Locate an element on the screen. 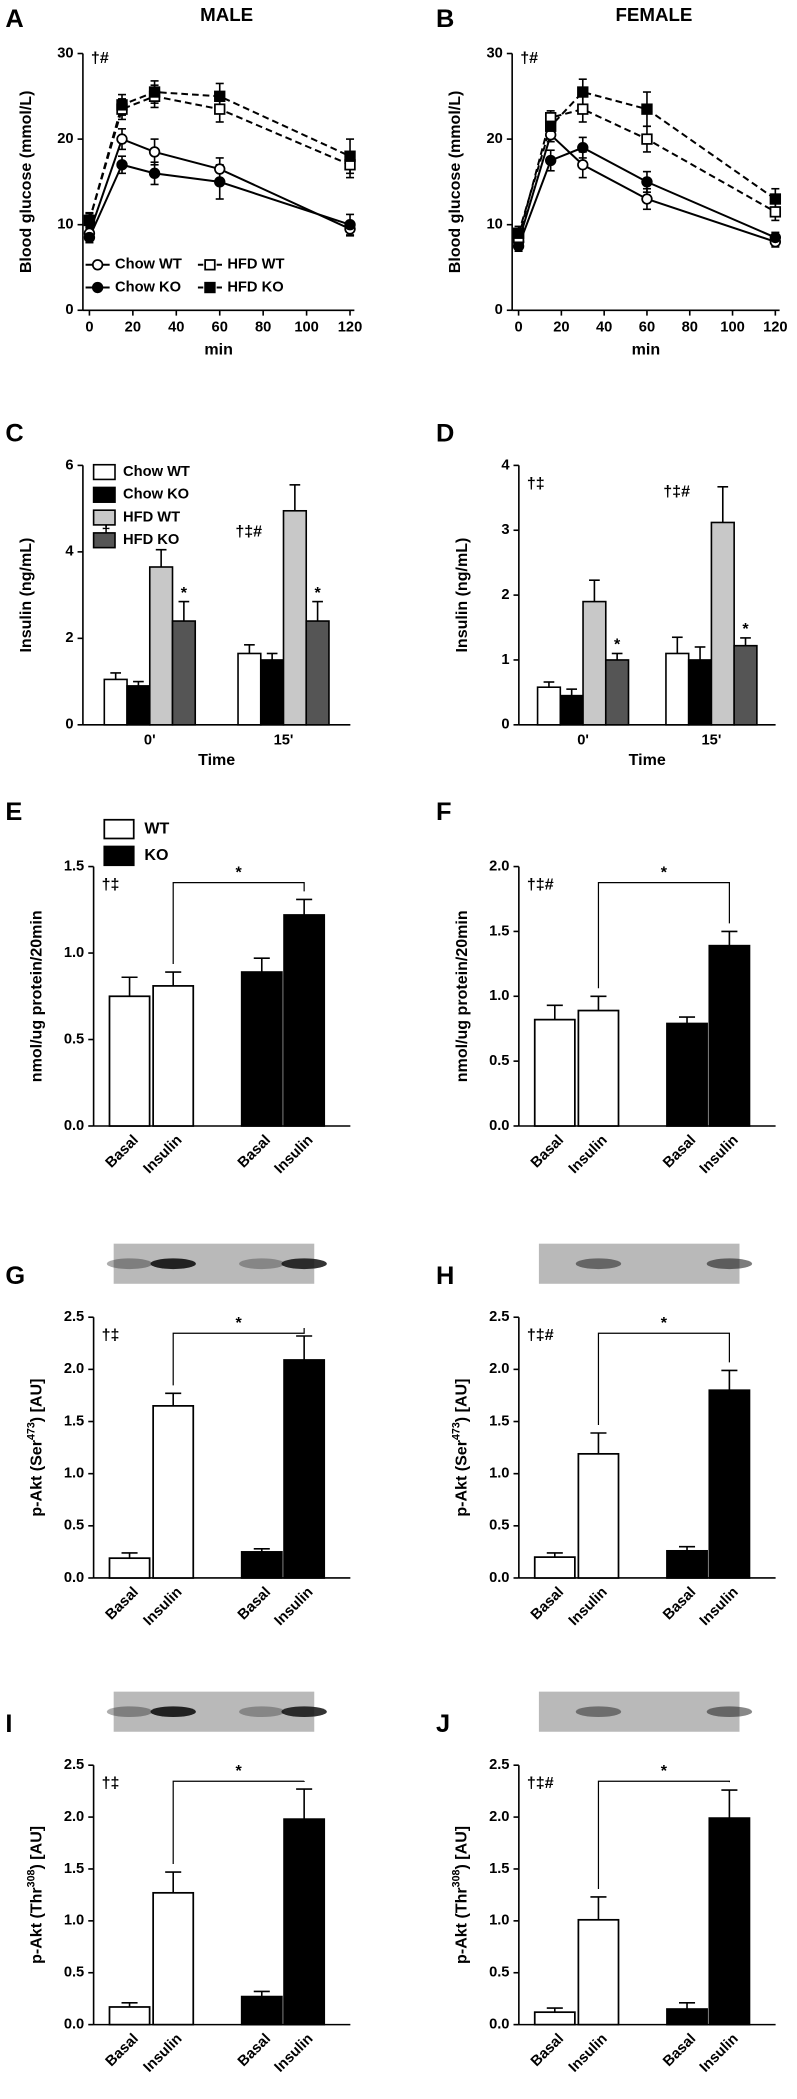 Image resolution: width=797 pixels, height=2099 pixels. y-tick-label: 1.5 is located at coordinates (74, 1421).